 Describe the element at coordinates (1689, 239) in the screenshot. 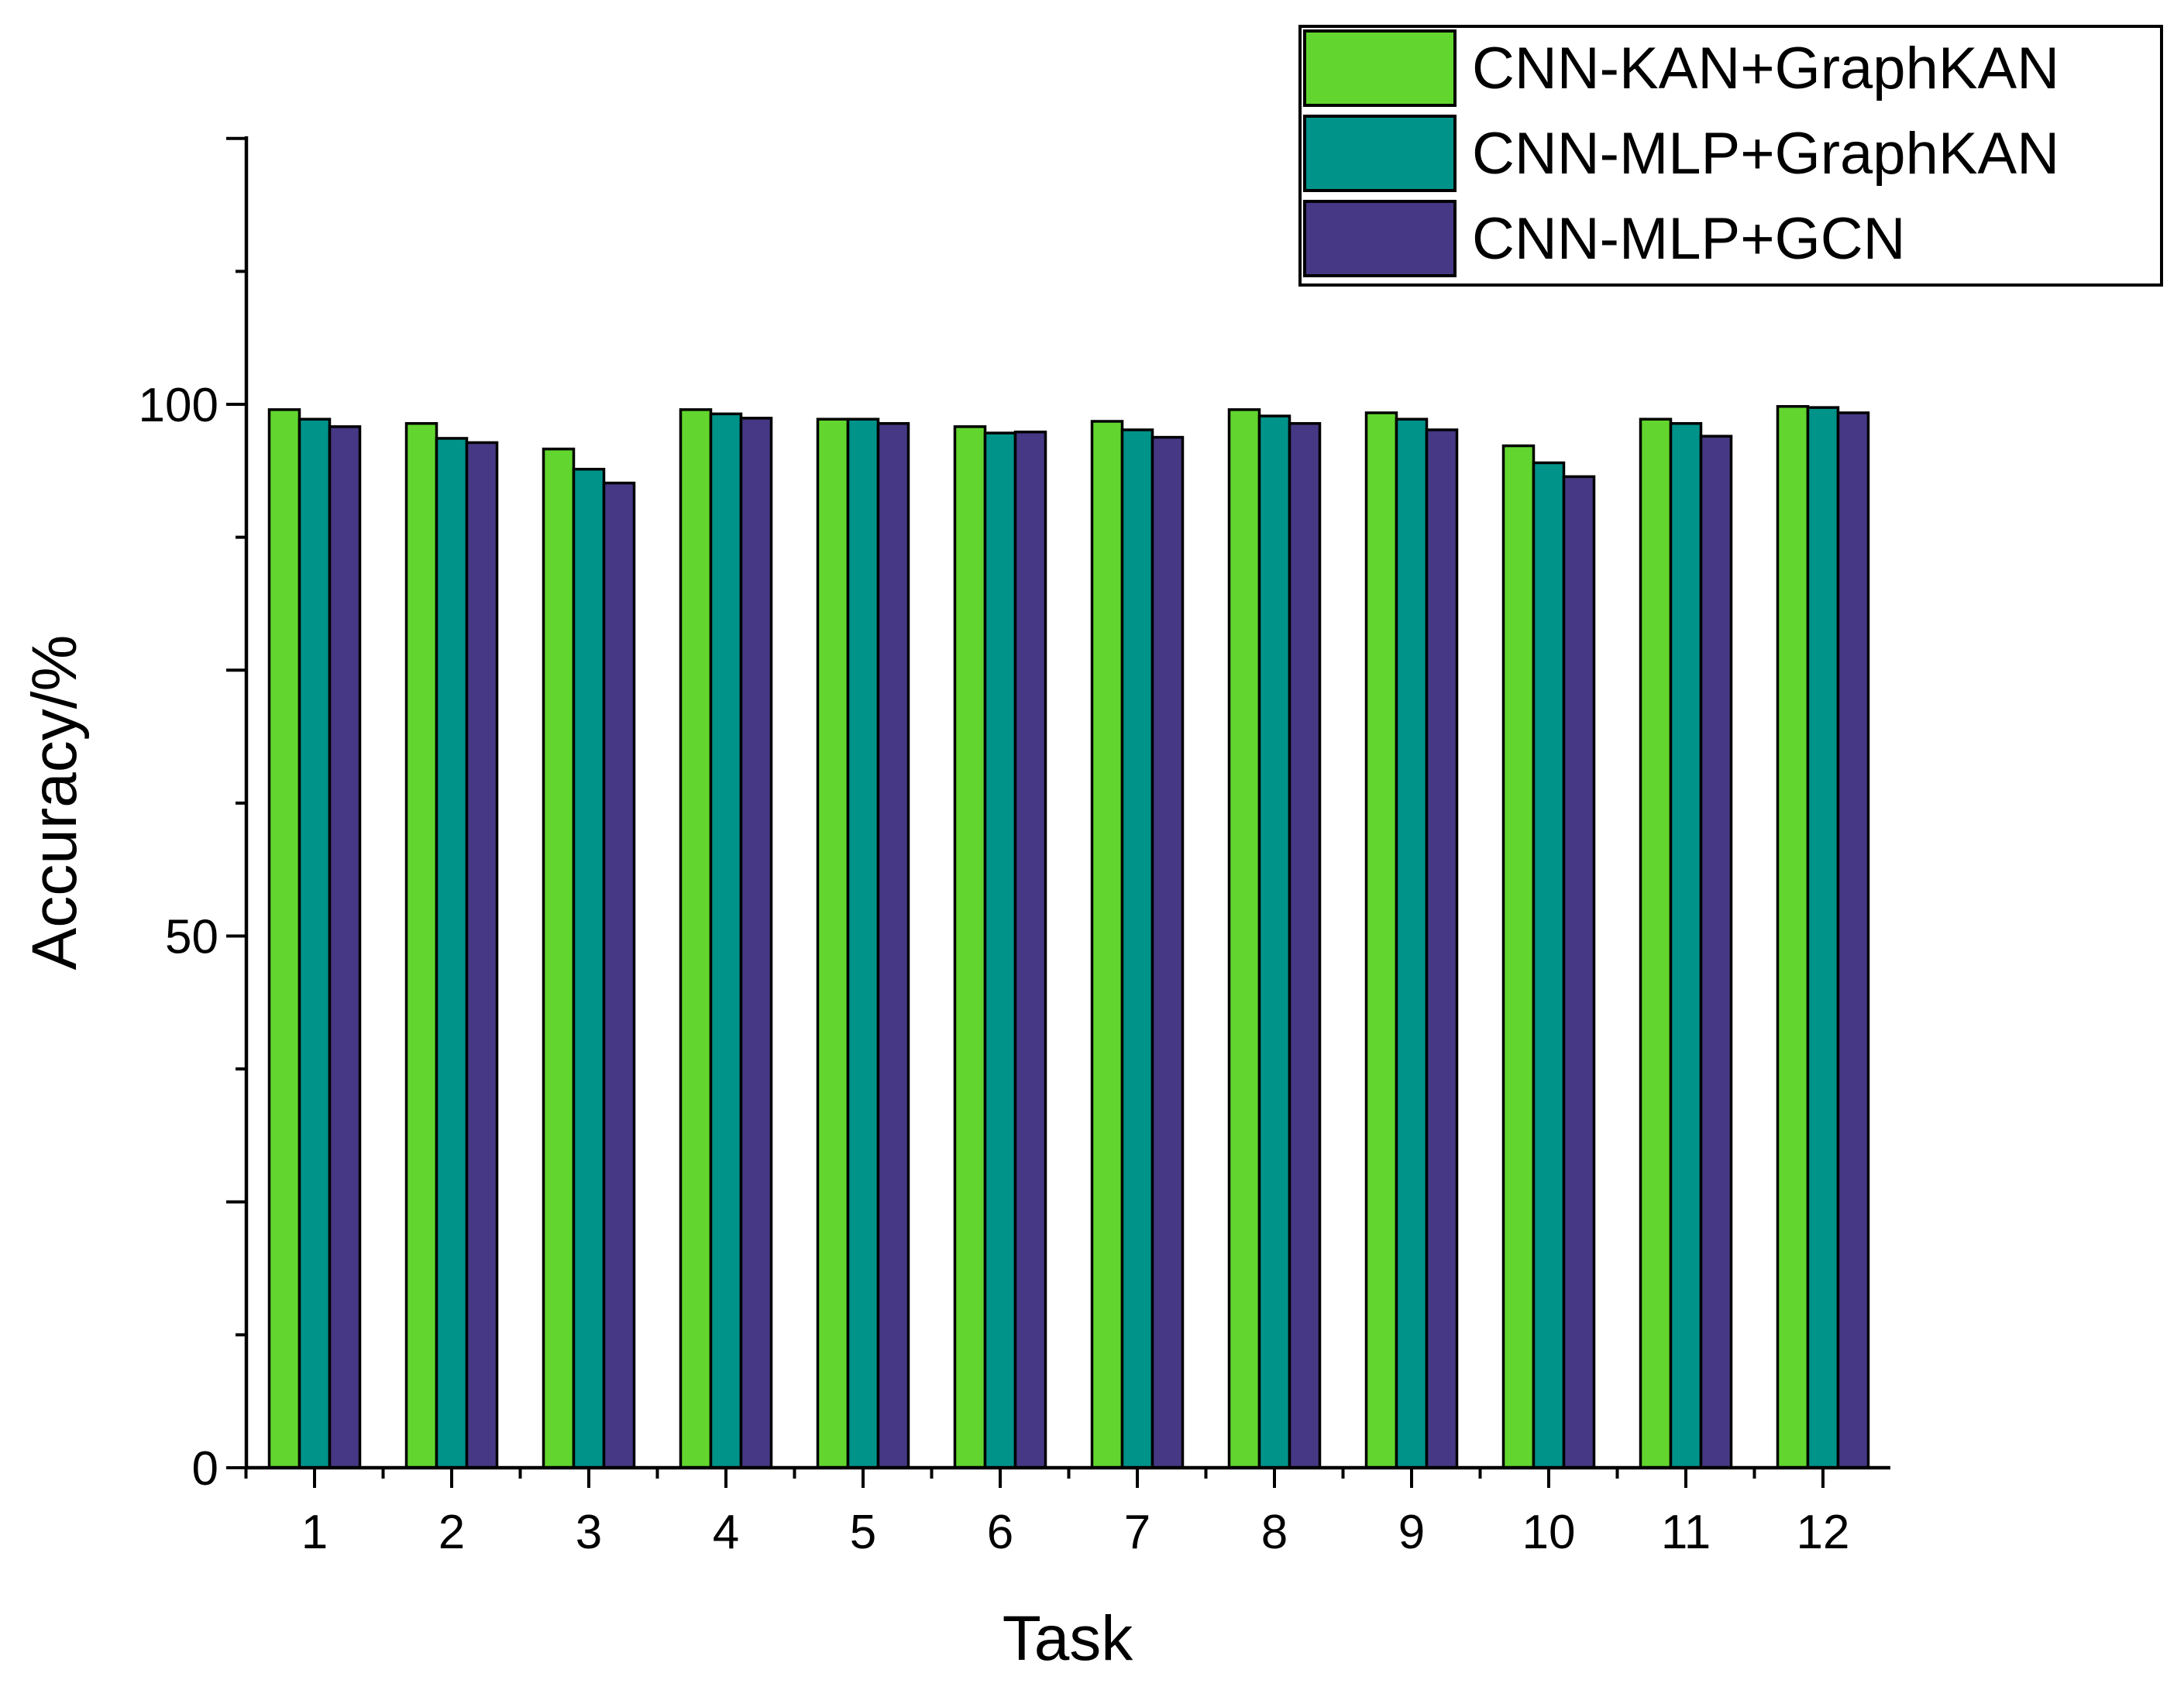

I see `legend-label: CNN-MLP+GCN` at that location.